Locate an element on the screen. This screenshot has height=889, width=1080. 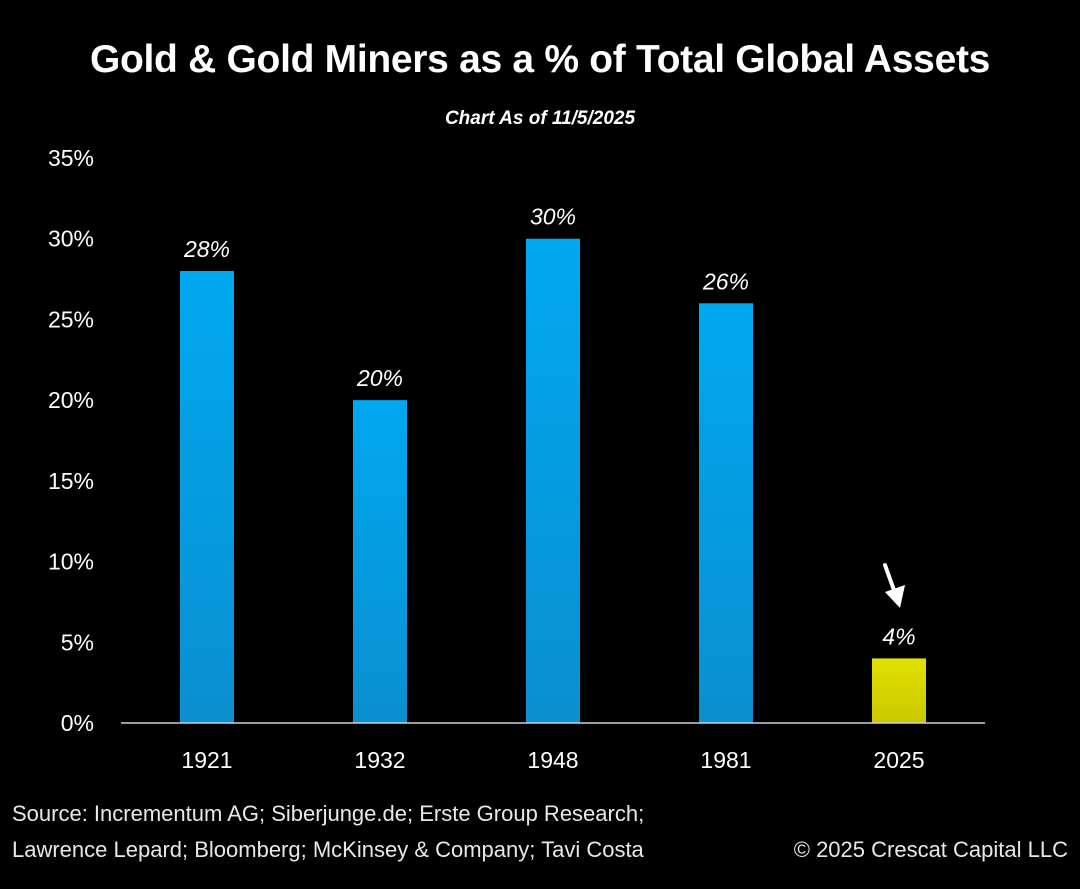
x-tick-label: 1921 is located at coordinates (206, 760).